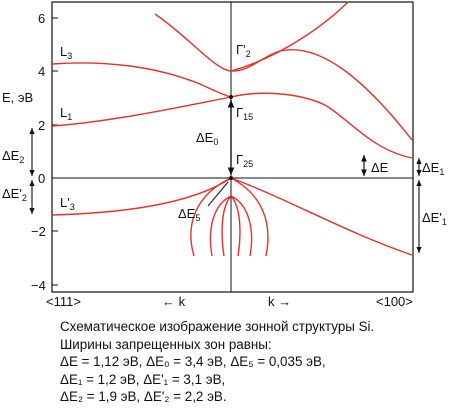 The height and width of the screenshot is (414, 450). What do you see at coordinates (55, 151) in the screenshot?
I see `y-axis` at bounding box center [55, 151].